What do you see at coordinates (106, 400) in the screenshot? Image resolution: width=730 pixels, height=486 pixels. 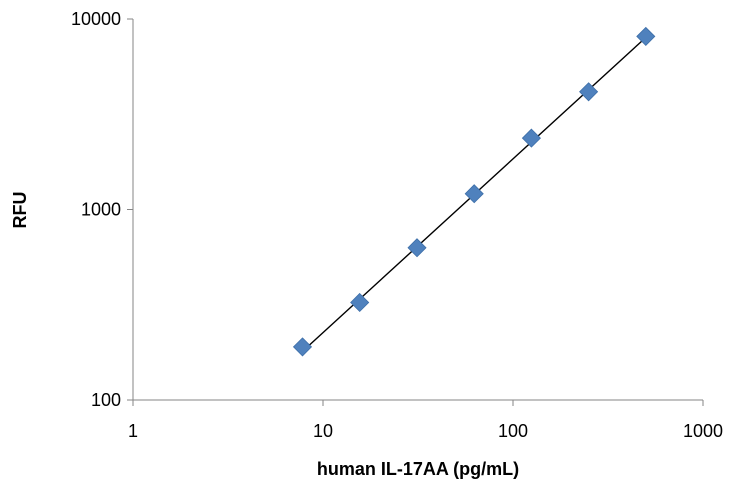 I see `y-tick-label: 100` at bounding box center [106, 400].